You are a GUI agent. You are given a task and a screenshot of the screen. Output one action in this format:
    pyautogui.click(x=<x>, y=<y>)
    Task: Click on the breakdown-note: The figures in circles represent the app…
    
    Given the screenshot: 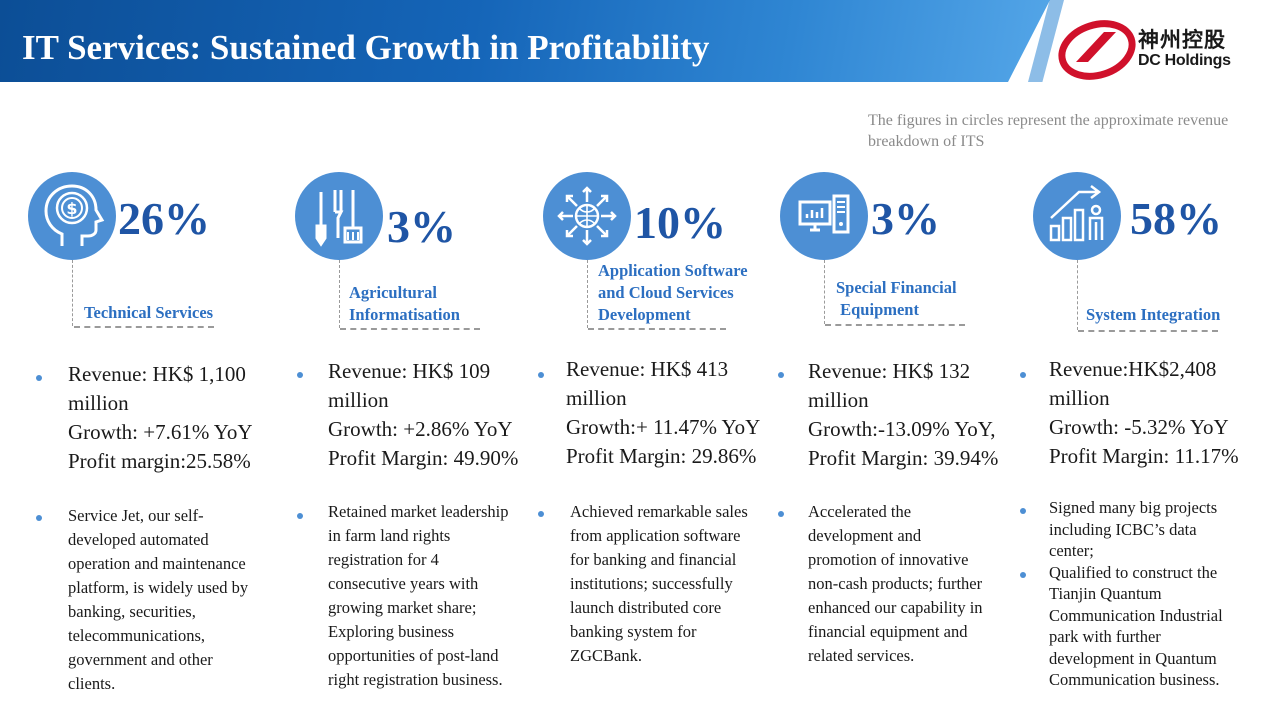 What is the action you would take?
    pyautogui.click(x=1048, y=131)
    